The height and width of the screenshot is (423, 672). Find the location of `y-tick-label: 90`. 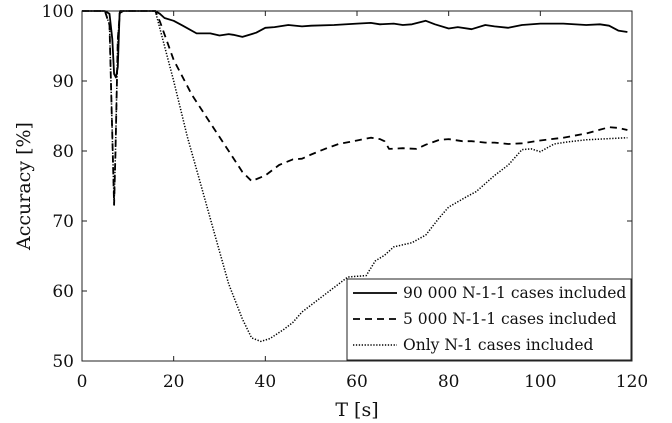

y-tick-label: 90 is located at coordinates (63, 82).